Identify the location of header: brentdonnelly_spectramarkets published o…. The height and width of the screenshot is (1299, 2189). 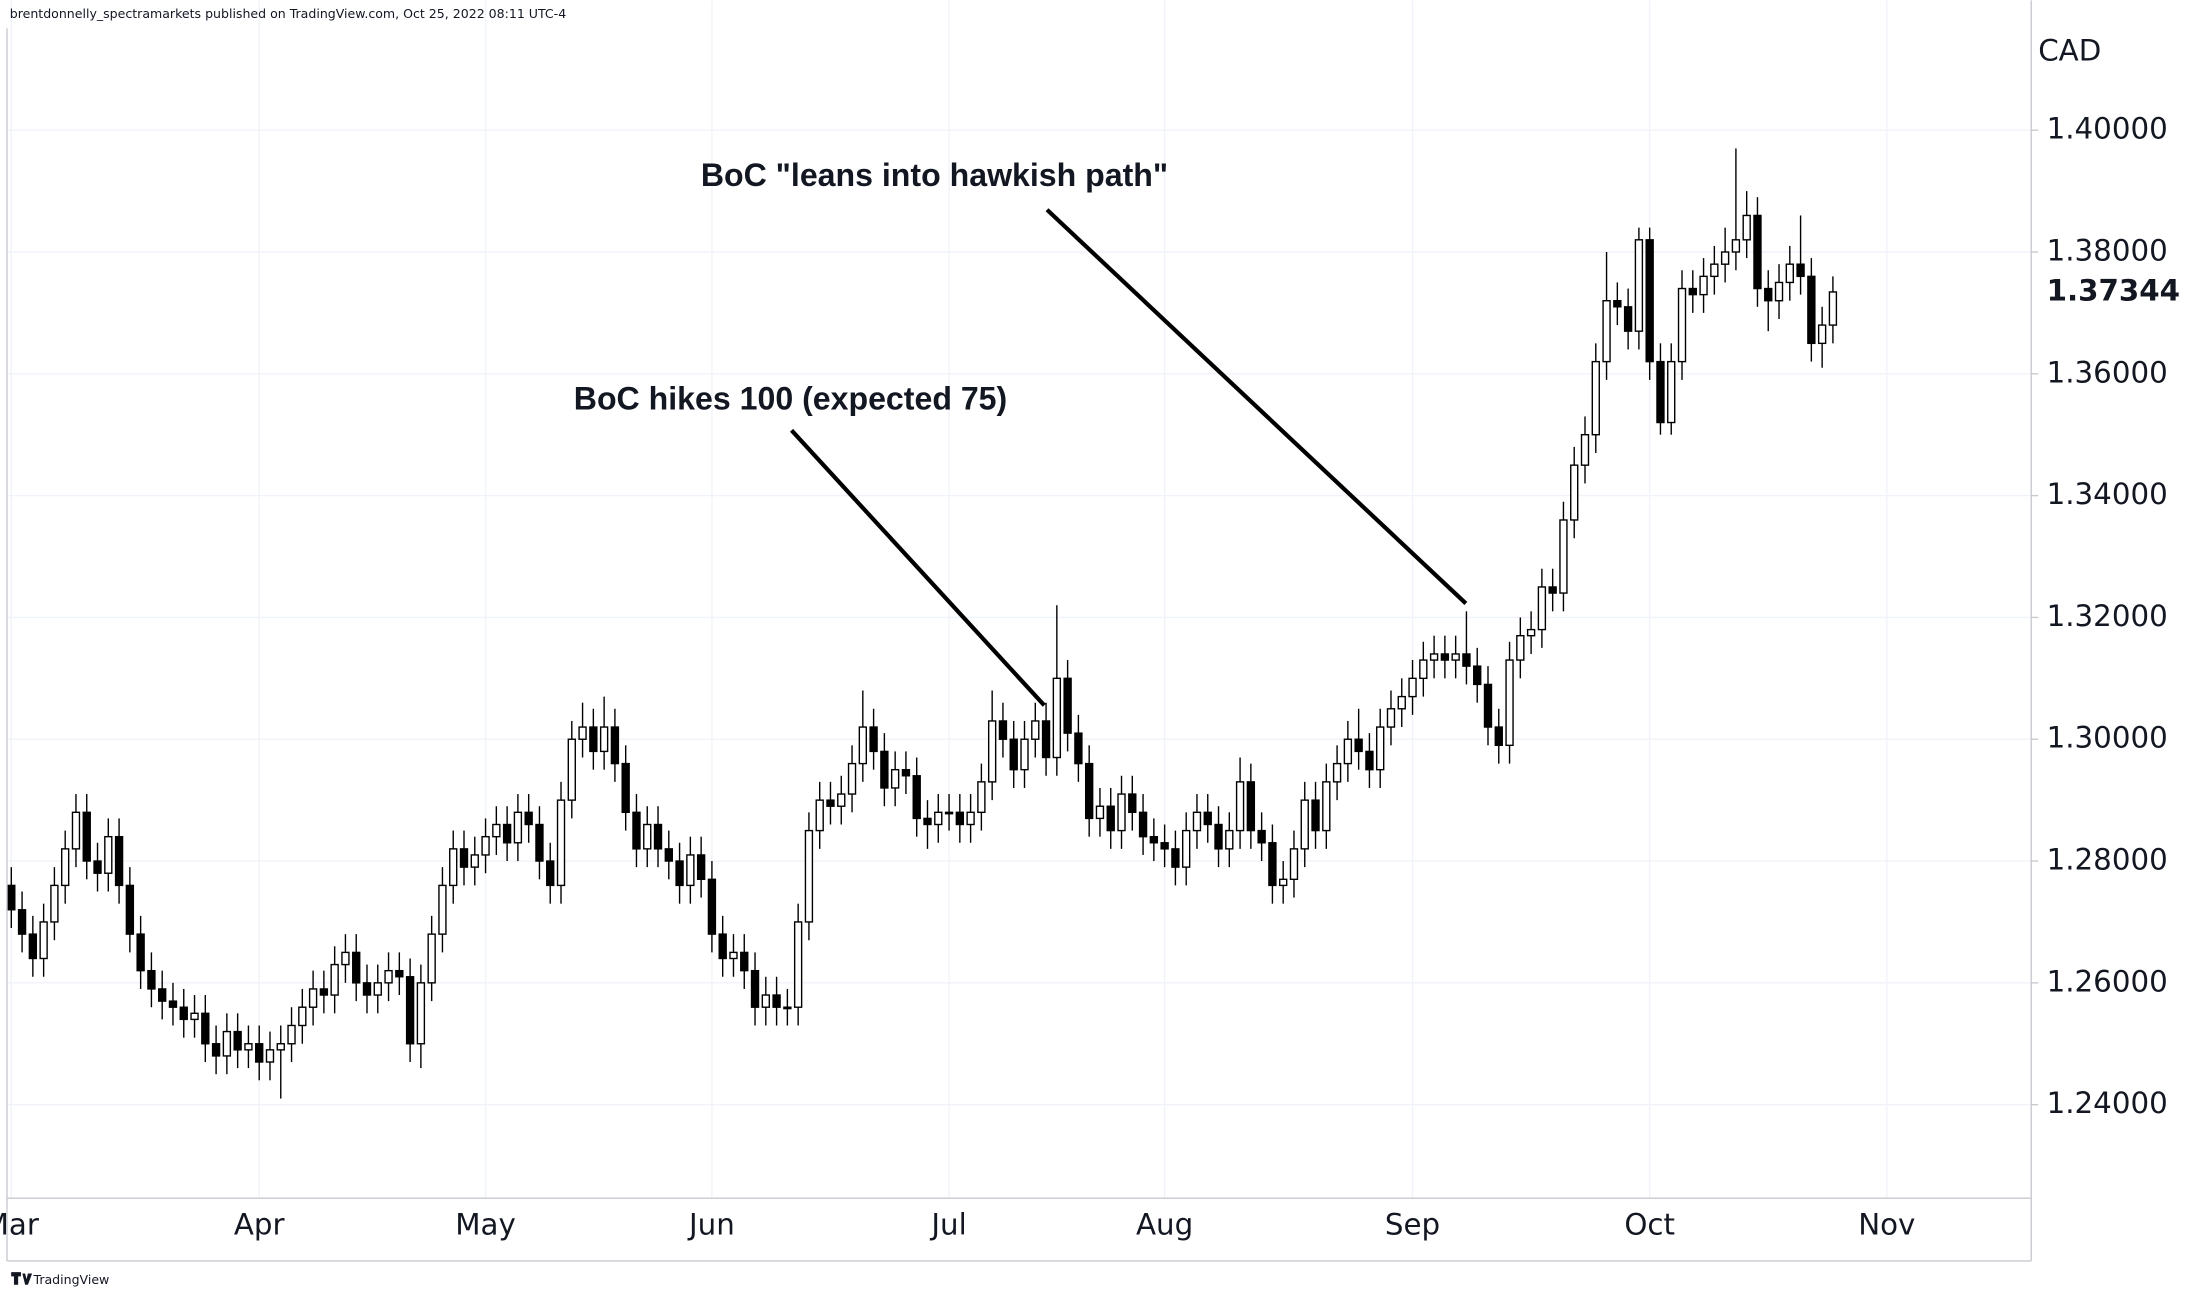
(288, 13).